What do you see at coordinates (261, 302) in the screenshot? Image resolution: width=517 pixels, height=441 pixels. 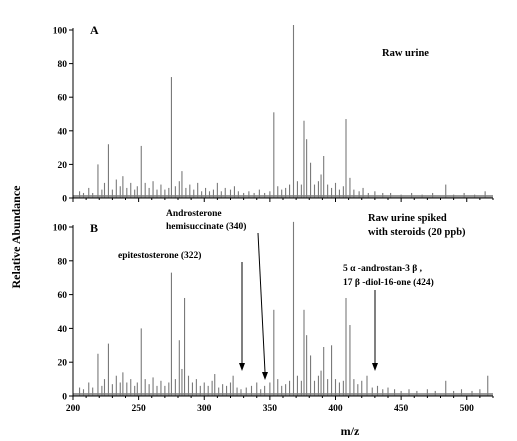 I see `annotation-androsterone-arrow-line` at bounding box center [261, 302].